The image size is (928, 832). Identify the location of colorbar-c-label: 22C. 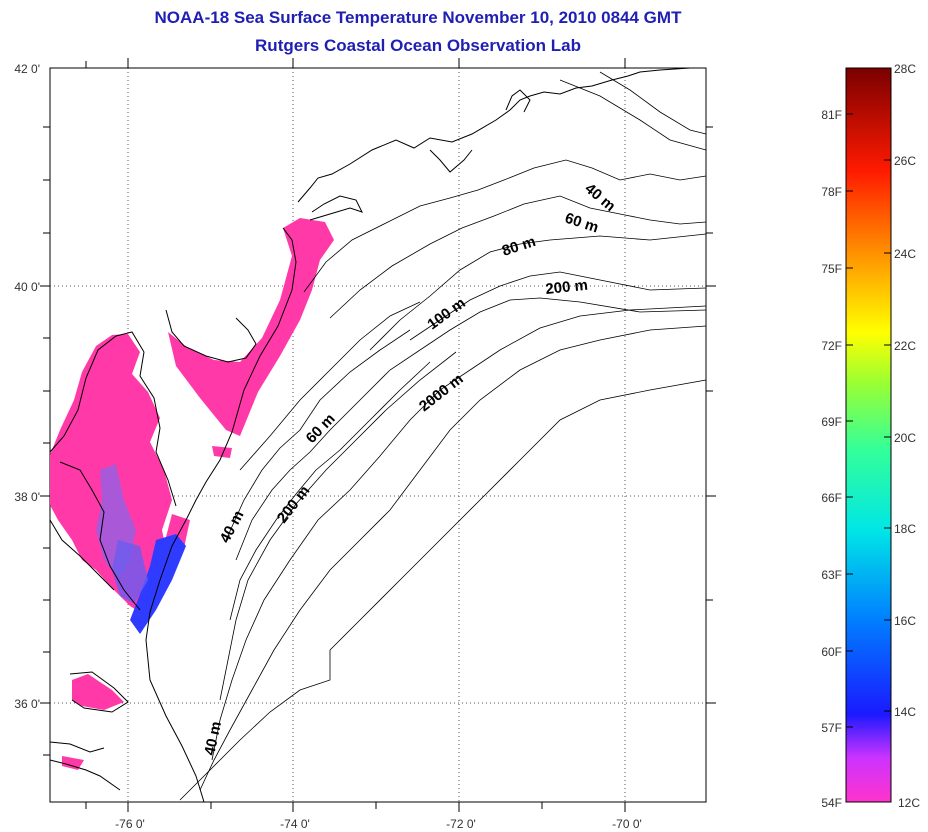
(905, 346).